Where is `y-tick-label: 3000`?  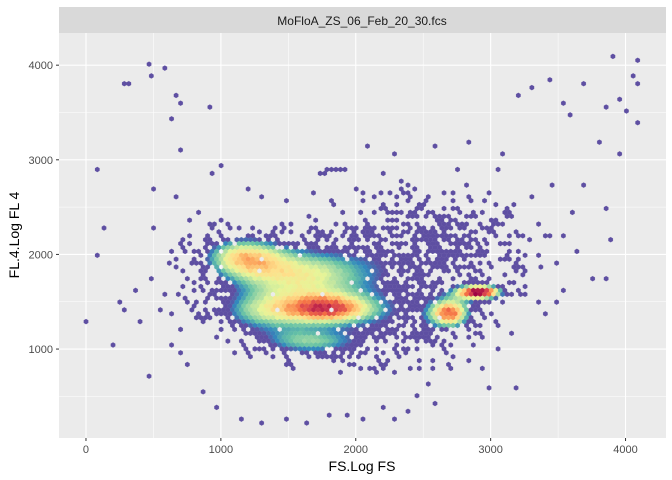
y-tick-label: 3000 is located at coordinates (41, 161).